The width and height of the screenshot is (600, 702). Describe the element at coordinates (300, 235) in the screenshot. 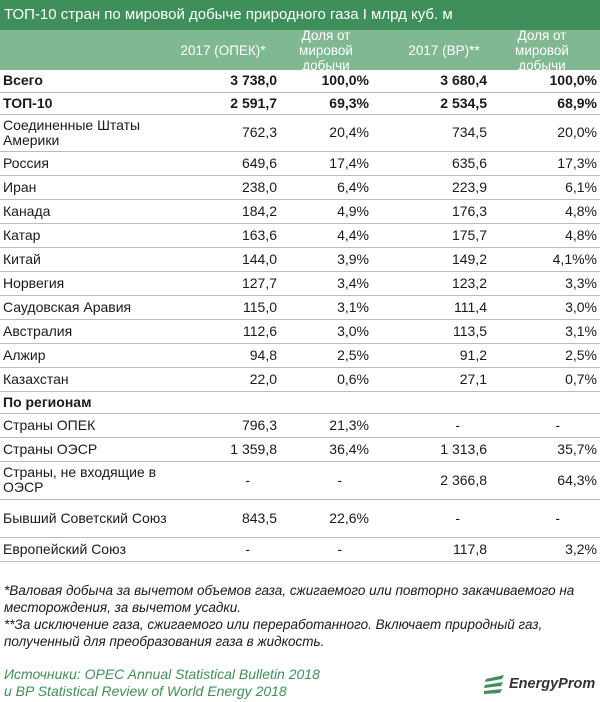

I see `table-row: Катар 163,6 4,4% 175,7 4,8%` at that location.